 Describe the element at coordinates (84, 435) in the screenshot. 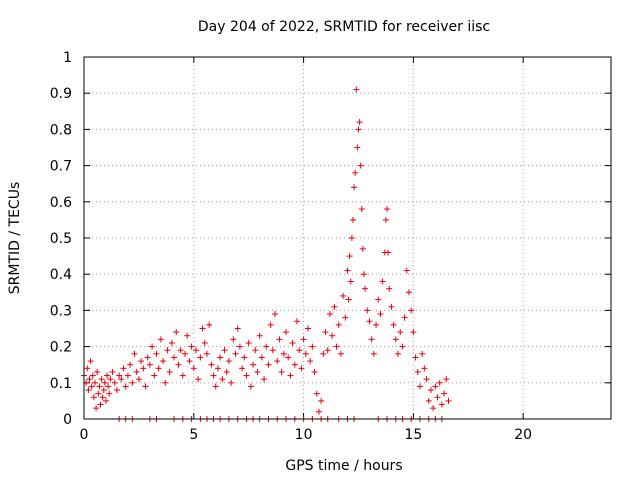

I see `x-tick-label: 0` at that location.